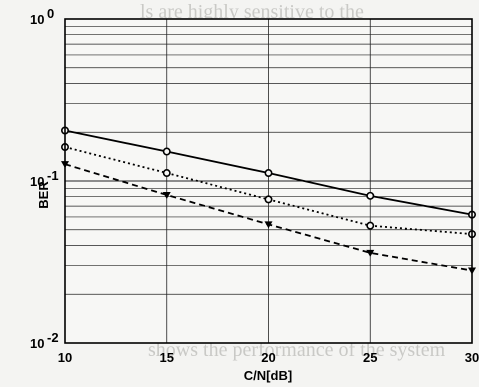 This screenshot has height=387, width=479. What do you see at coordinates (50, 13) in the screenshot?
I see `y-tick-exponent: 0` at bounding box center [50, 13].